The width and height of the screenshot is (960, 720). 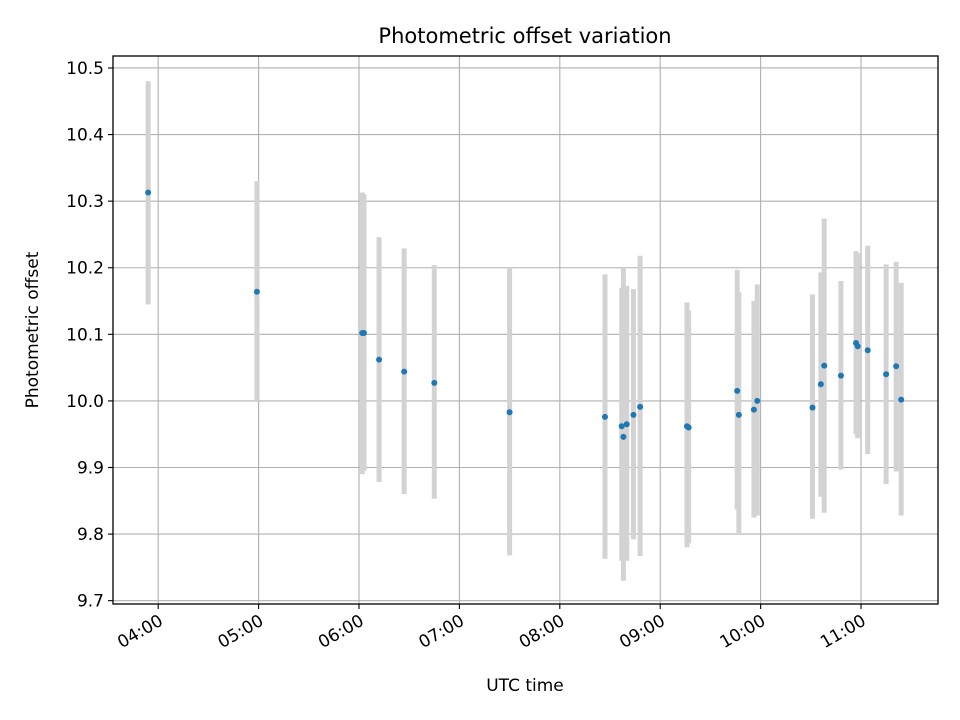 I want to click on chart-title: Photometric offset variation, so click(x=524, y=36).